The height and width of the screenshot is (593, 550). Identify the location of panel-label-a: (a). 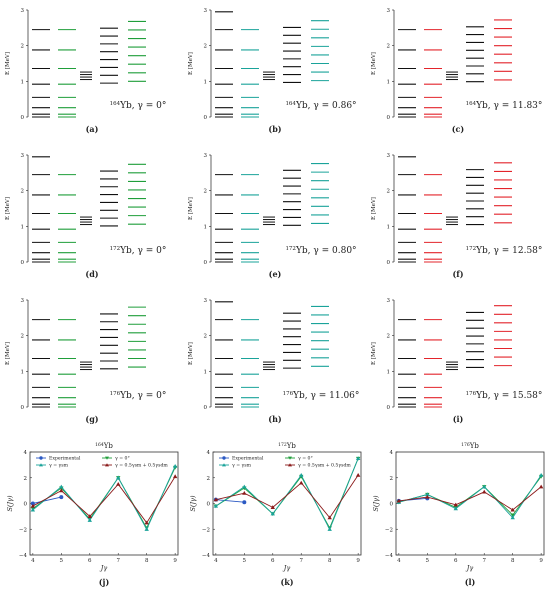
(92, 129).